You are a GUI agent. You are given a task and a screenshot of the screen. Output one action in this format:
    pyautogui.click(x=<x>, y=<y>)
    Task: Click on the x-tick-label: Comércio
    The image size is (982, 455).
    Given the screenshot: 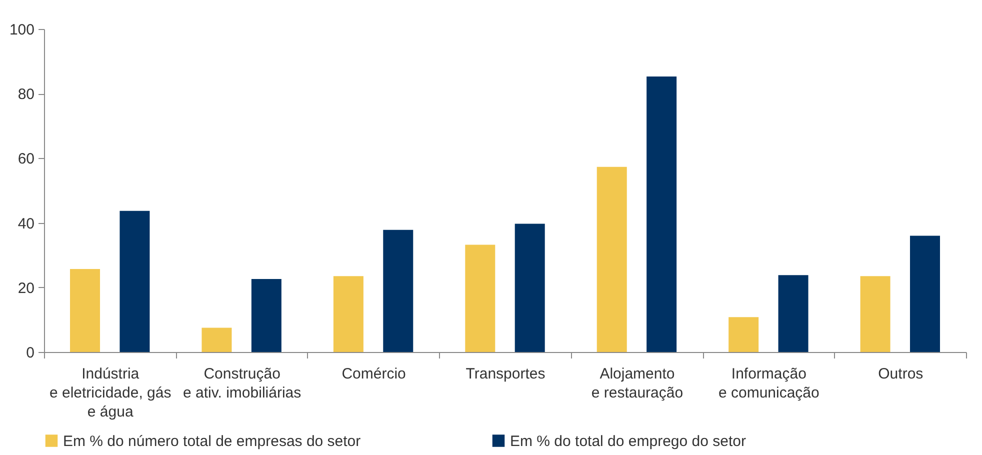 What is the action you would take?
    pyautogui.click(x=374, y=374)
    